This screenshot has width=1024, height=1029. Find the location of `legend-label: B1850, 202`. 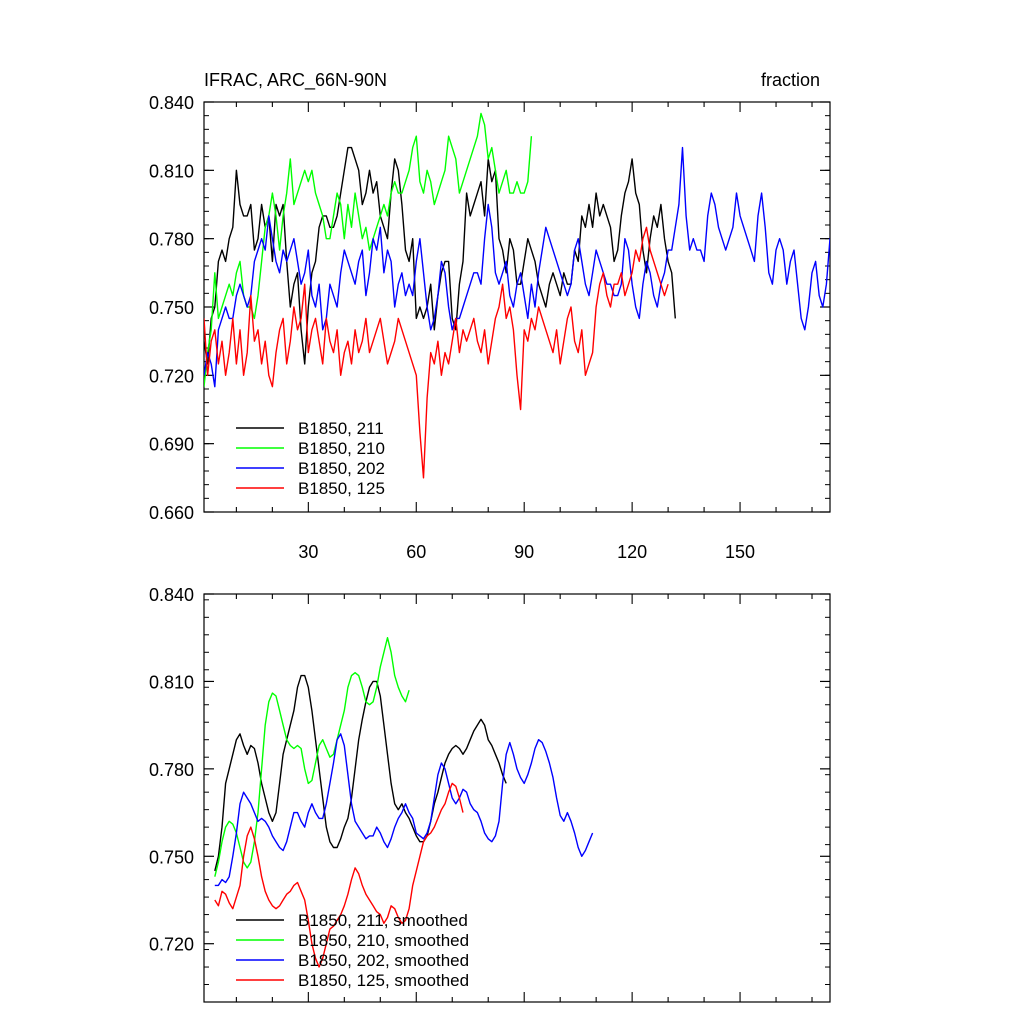

legend-label: B1850, 202 is located at coordinates (341, 468).